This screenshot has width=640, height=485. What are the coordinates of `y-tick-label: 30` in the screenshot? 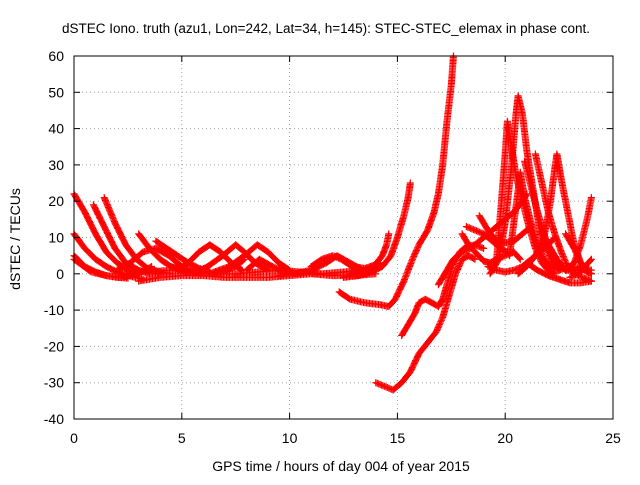 It's located at (56, 165).